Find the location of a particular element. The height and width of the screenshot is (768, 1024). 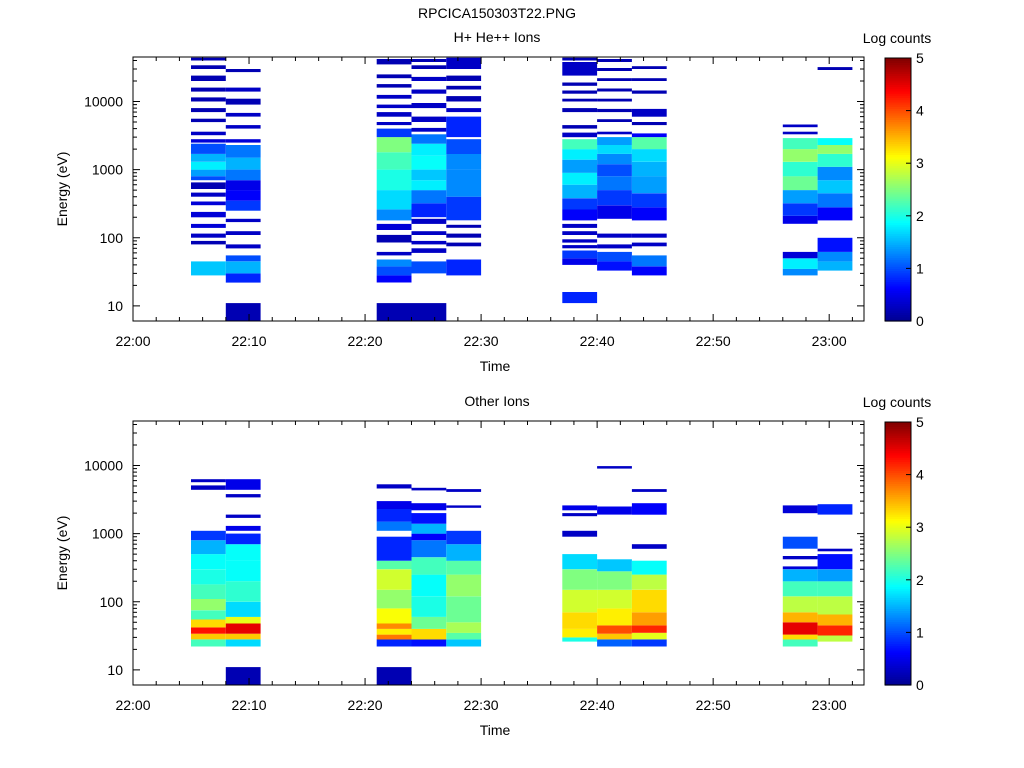

colorbar-tick-label: 0 is located at coordinates (920, 685).